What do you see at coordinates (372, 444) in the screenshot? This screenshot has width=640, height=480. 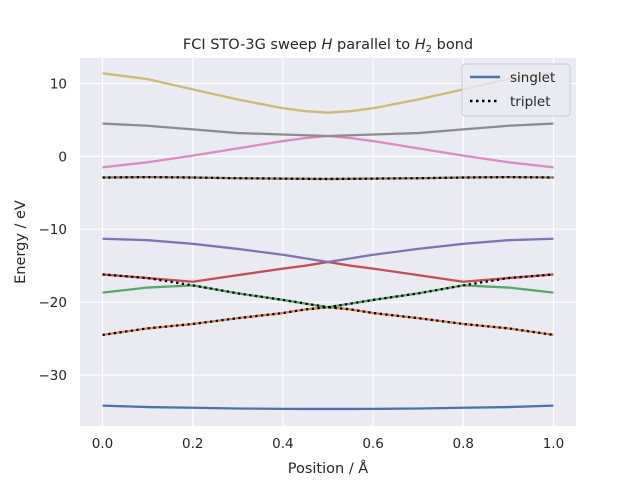 I see `x-tick-label: 0.6` at bounding box center [372, 444].